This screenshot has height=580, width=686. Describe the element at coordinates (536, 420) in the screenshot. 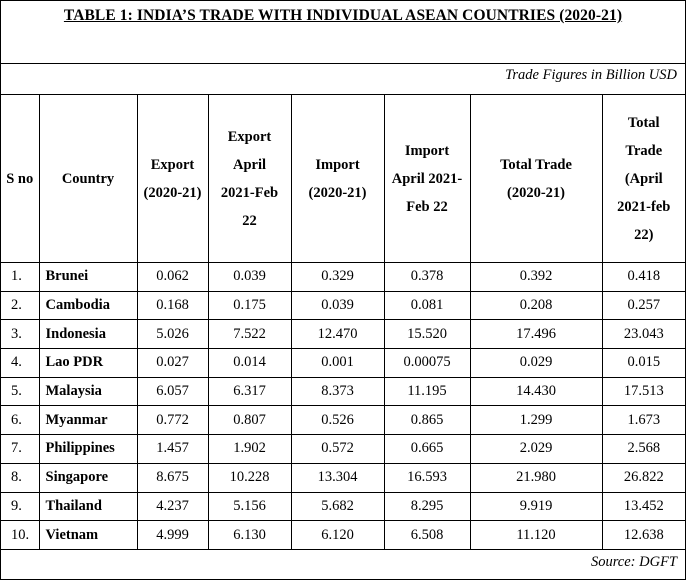

I see `row-total-2020-21: 1.299` at that location.